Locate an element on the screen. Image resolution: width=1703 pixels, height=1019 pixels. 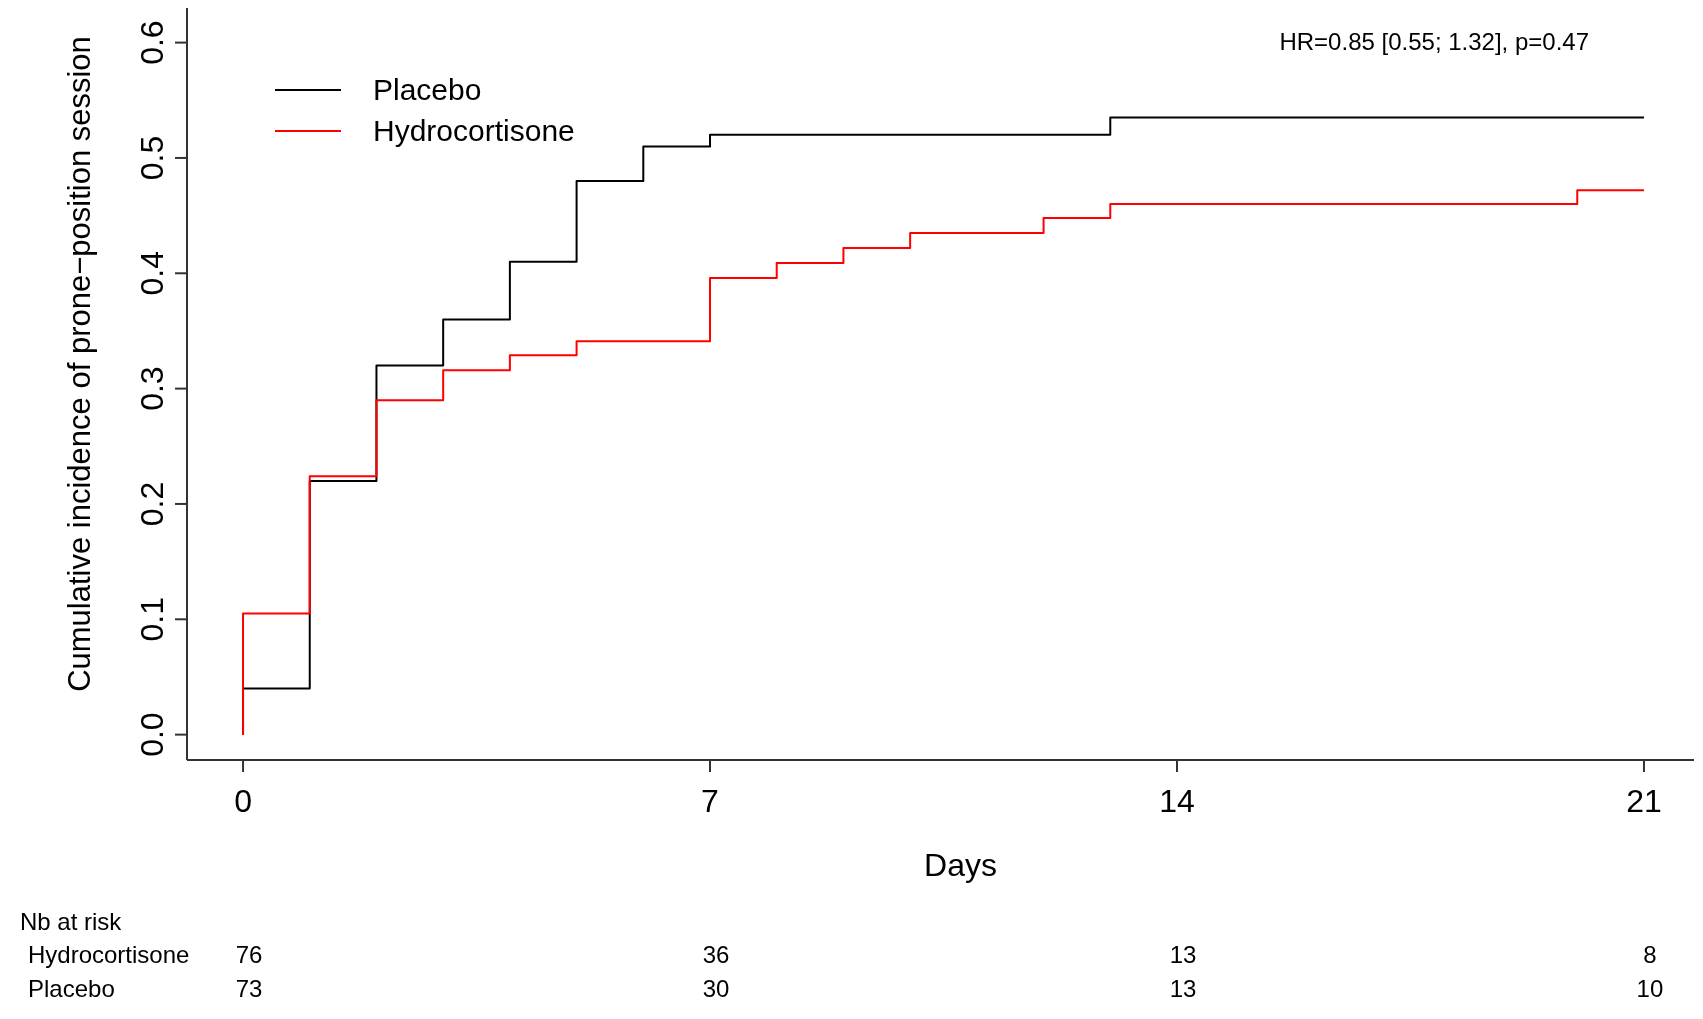
x-tick-label: 14 is located at coordinates (1177, 801).